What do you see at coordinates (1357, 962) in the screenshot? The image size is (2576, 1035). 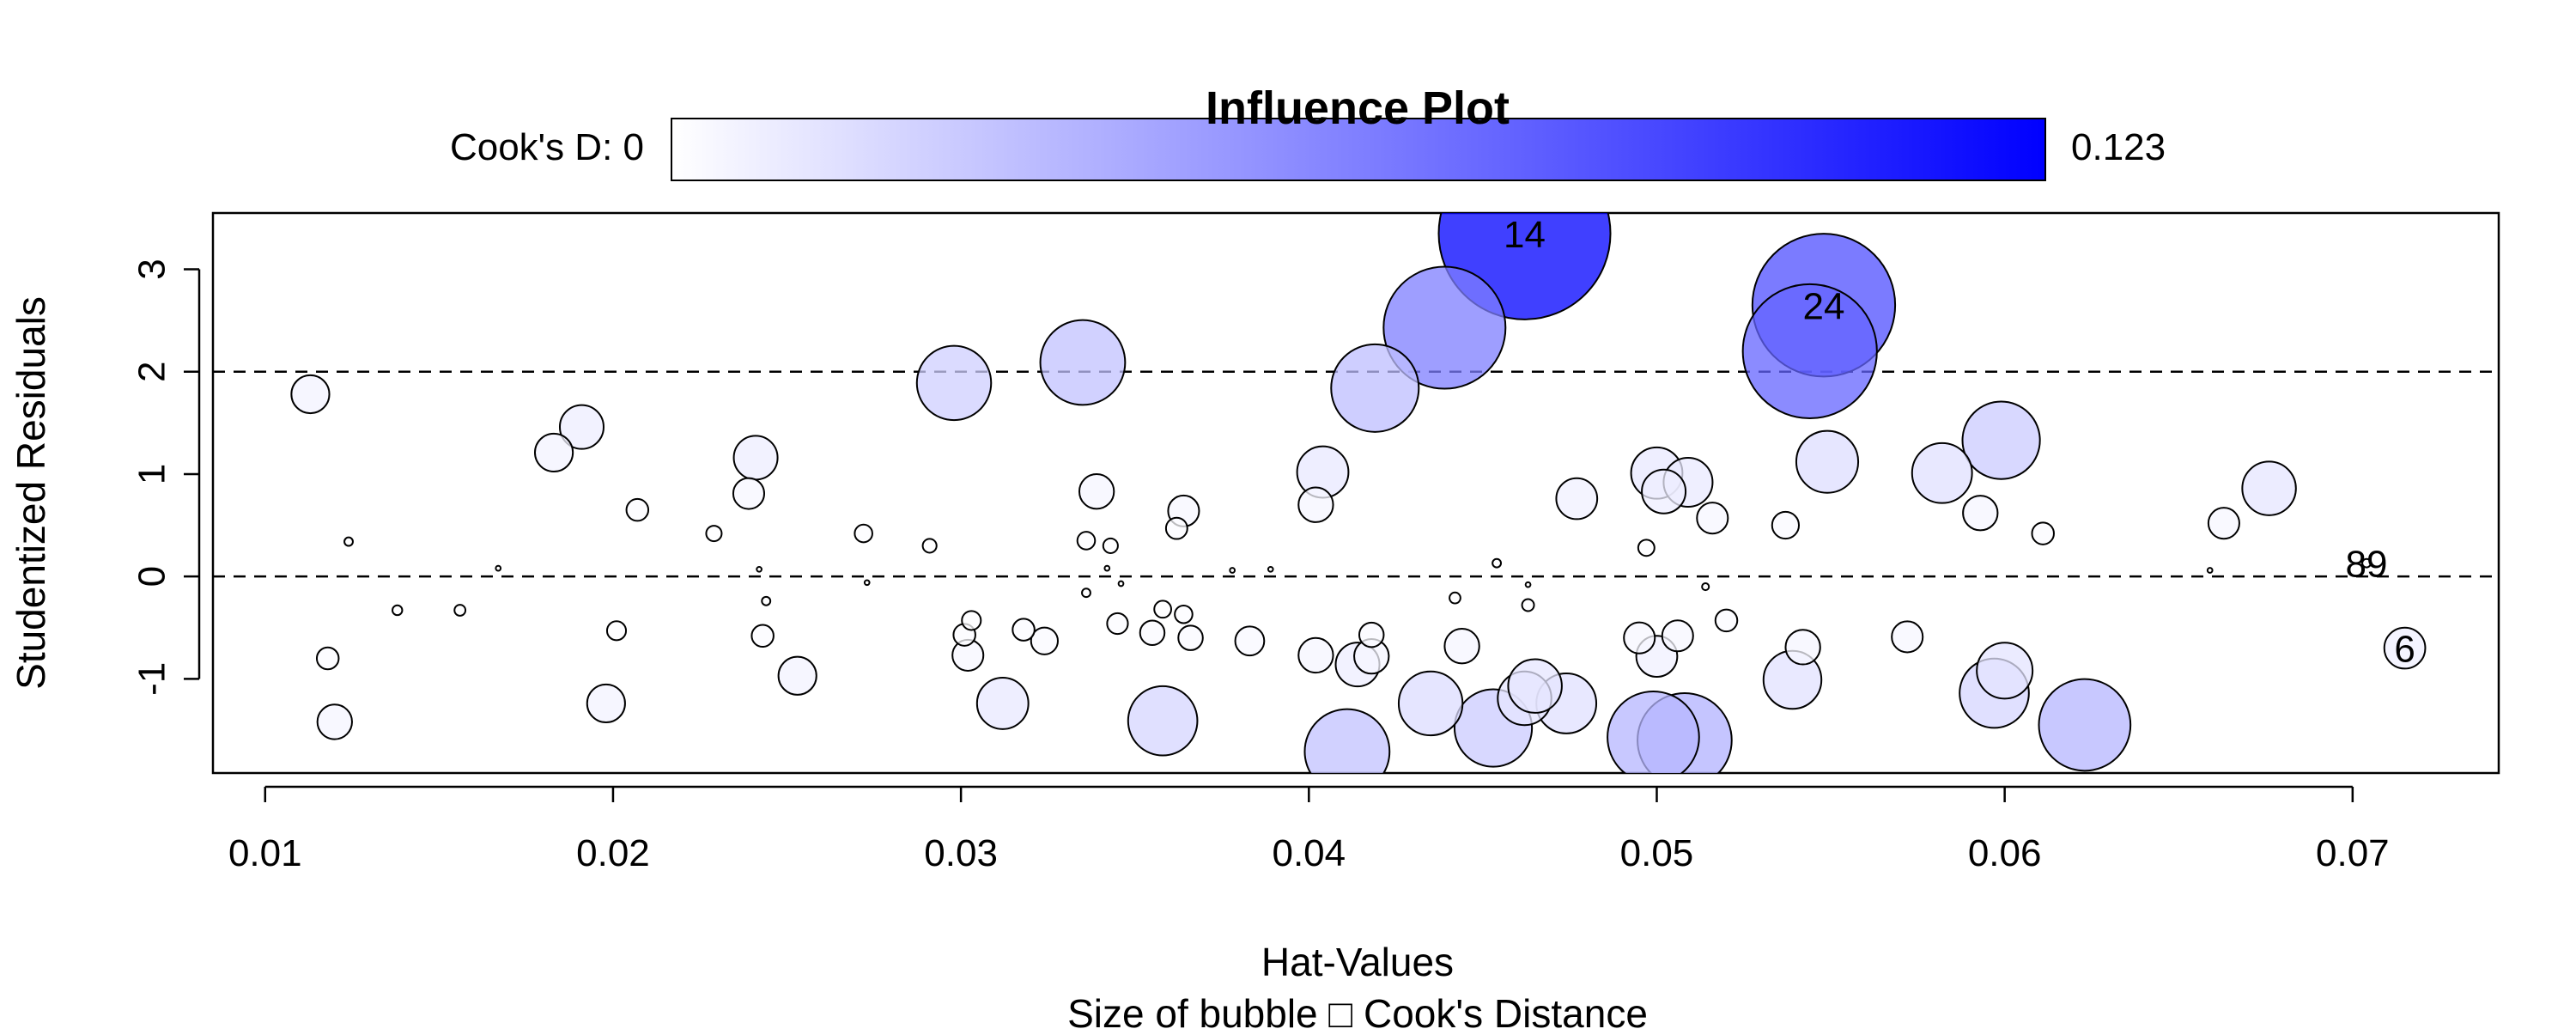 I see `x-axis-title: Hat-Values` at bounding box center [1357, 962].